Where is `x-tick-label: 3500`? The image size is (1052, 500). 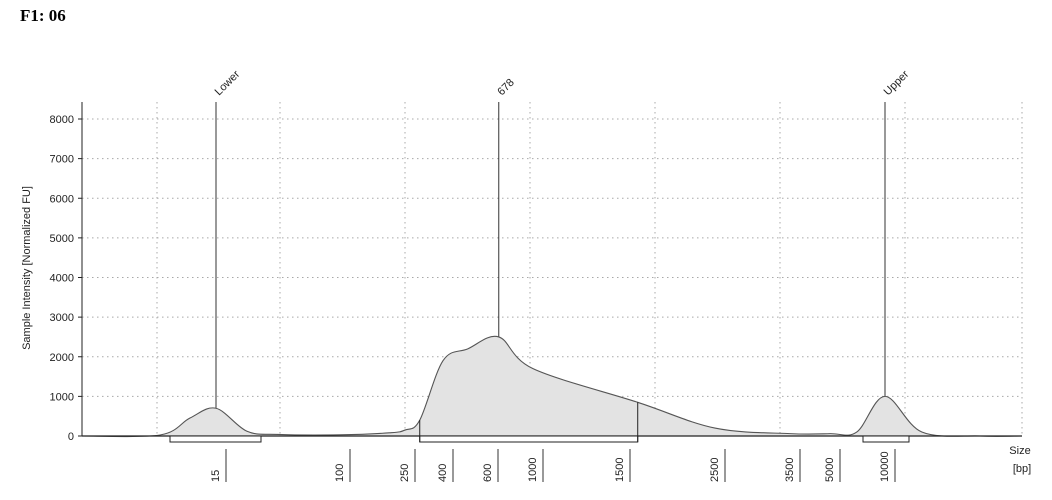
x-tick-label: 3500 is located at coordinates (790, 470).